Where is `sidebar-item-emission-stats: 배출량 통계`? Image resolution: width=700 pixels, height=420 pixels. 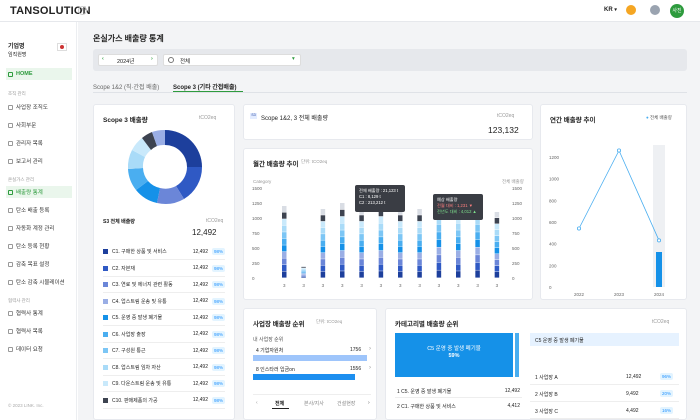
sidebar-item-emission-stats: 배출량 통계 is located at coordinates (39, 192).